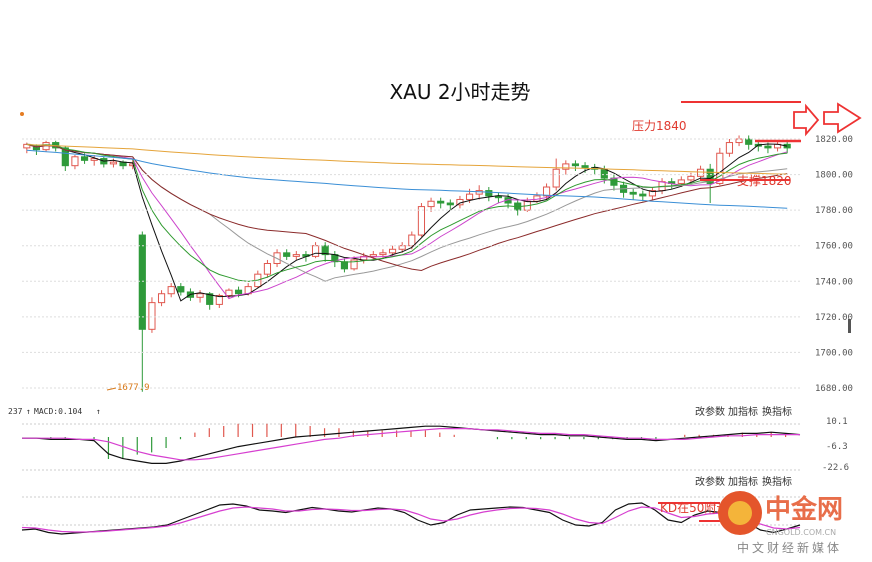  Describe the element at coordinates (133, 388) in the screenshot. I see `low-price-label: 1677.9` at that location.